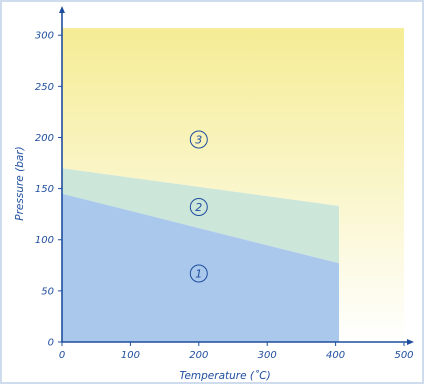  What do you see at coordinates (62, 9) in the screenshot?
I see `y-axis-arrow` at bounding box center [62, 9].